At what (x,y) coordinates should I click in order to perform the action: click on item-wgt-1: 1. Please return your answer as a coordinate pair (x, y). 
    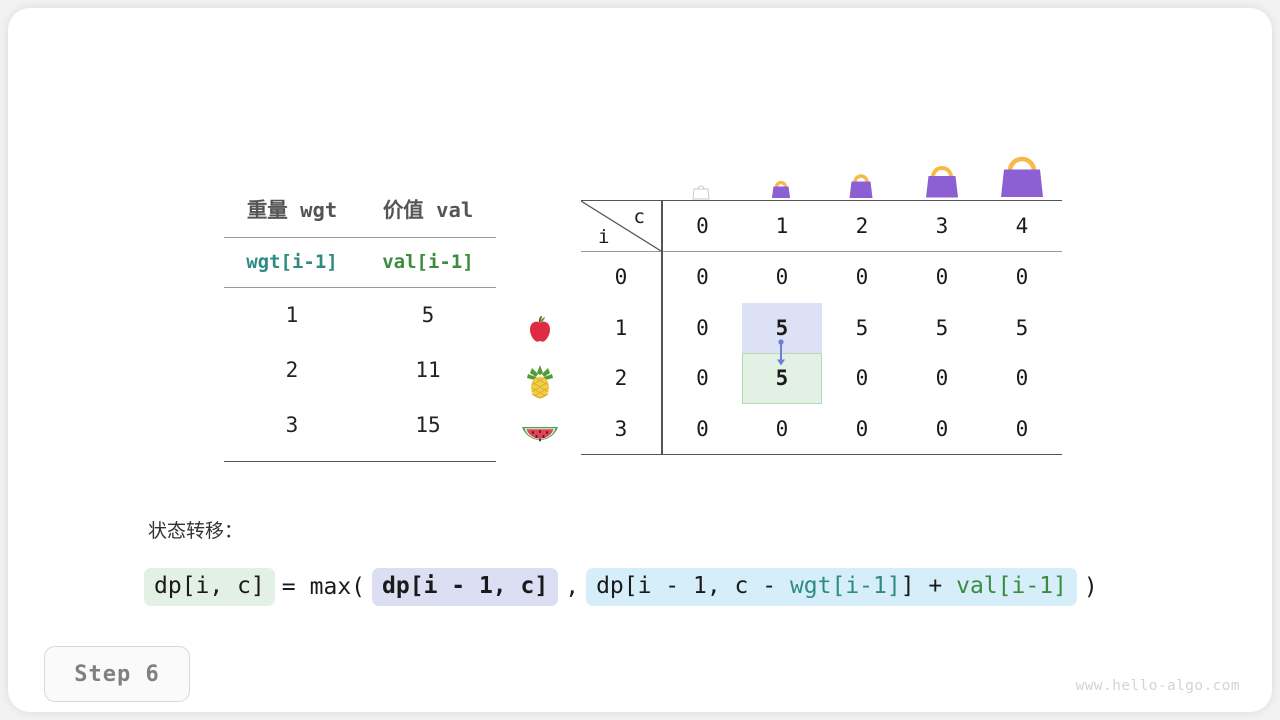
    Looking at the image, I should click on (292, 314).